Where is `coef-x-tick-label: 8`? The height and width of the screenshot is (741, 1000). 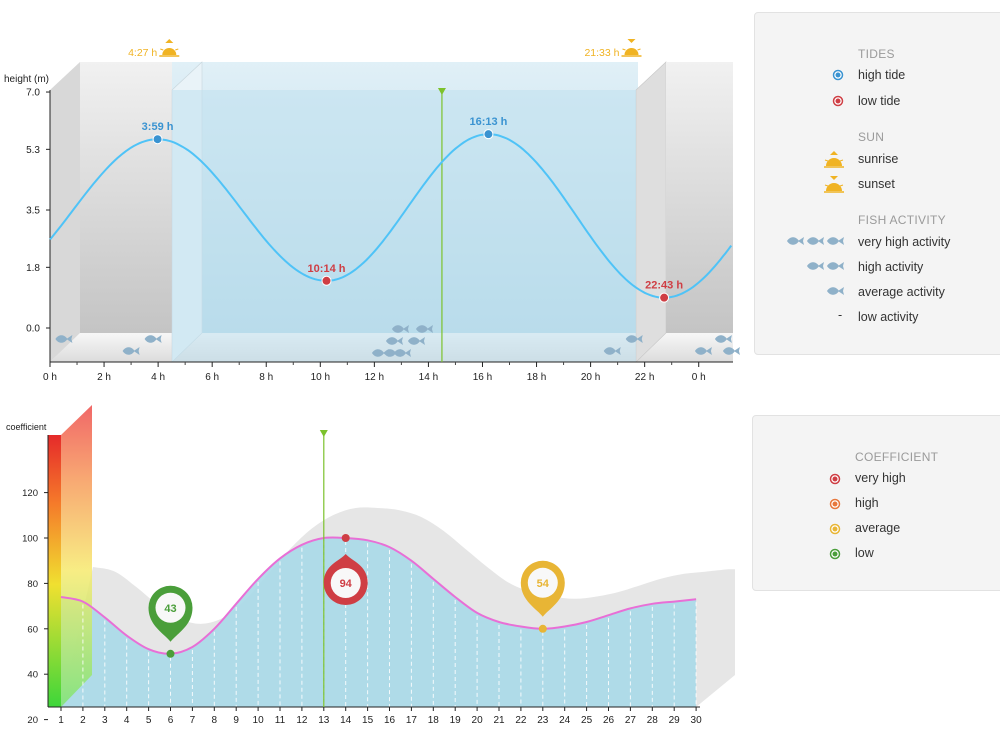
coef-x-tick-label: 8 is located at coordinates (215, 720).